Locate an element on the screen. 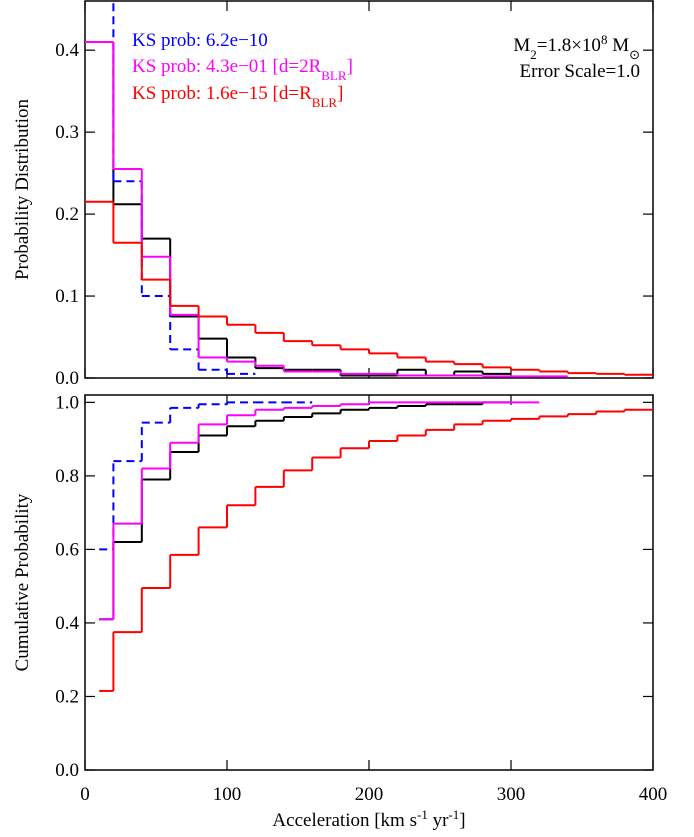  text-part: KS prob: 6.2e−10 is located at coordinates (200, 40).